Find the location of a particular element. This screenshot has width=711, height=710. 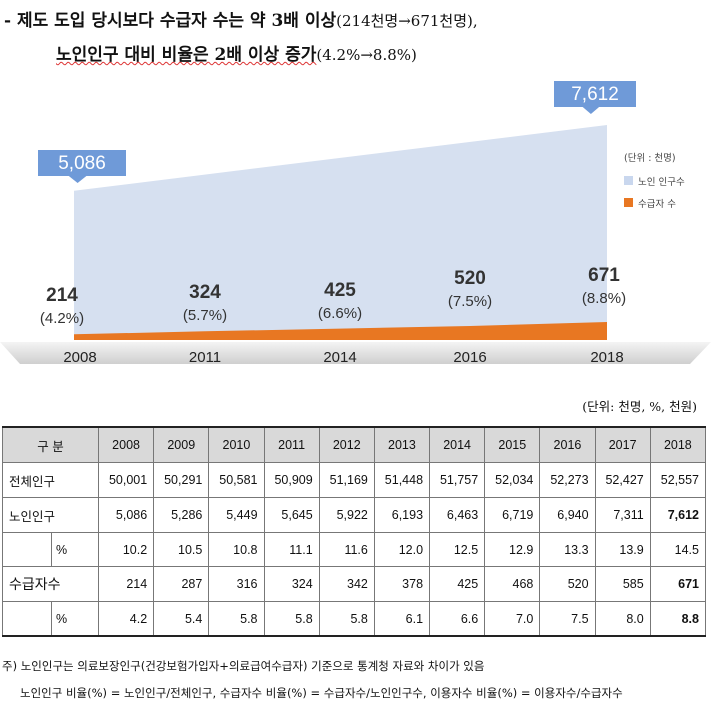

year-header: 2013 is located at coordinates (401, 445).